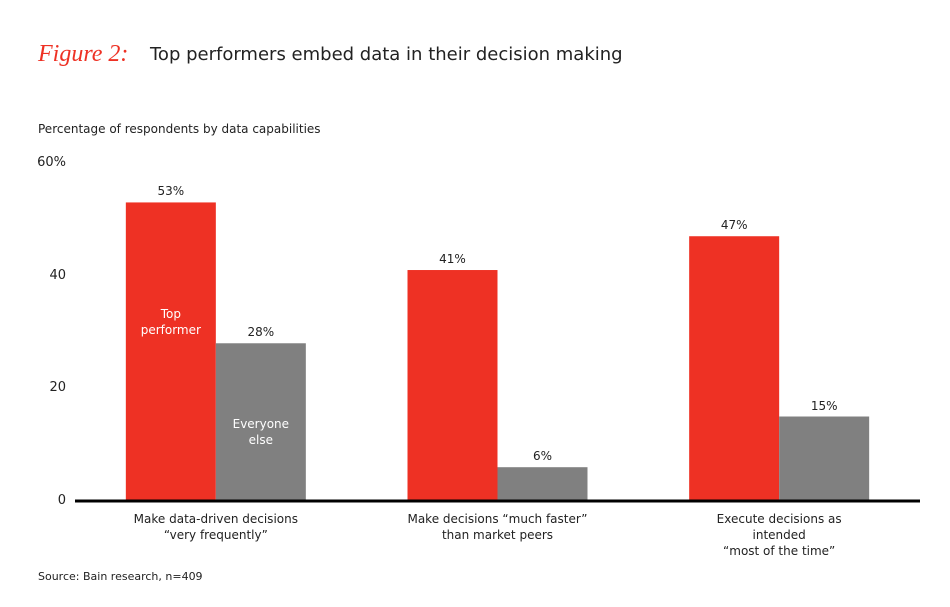  Describe the element at coordinates (57, 388) in the screenshot. I see `y-tick-label: 20` at that location.